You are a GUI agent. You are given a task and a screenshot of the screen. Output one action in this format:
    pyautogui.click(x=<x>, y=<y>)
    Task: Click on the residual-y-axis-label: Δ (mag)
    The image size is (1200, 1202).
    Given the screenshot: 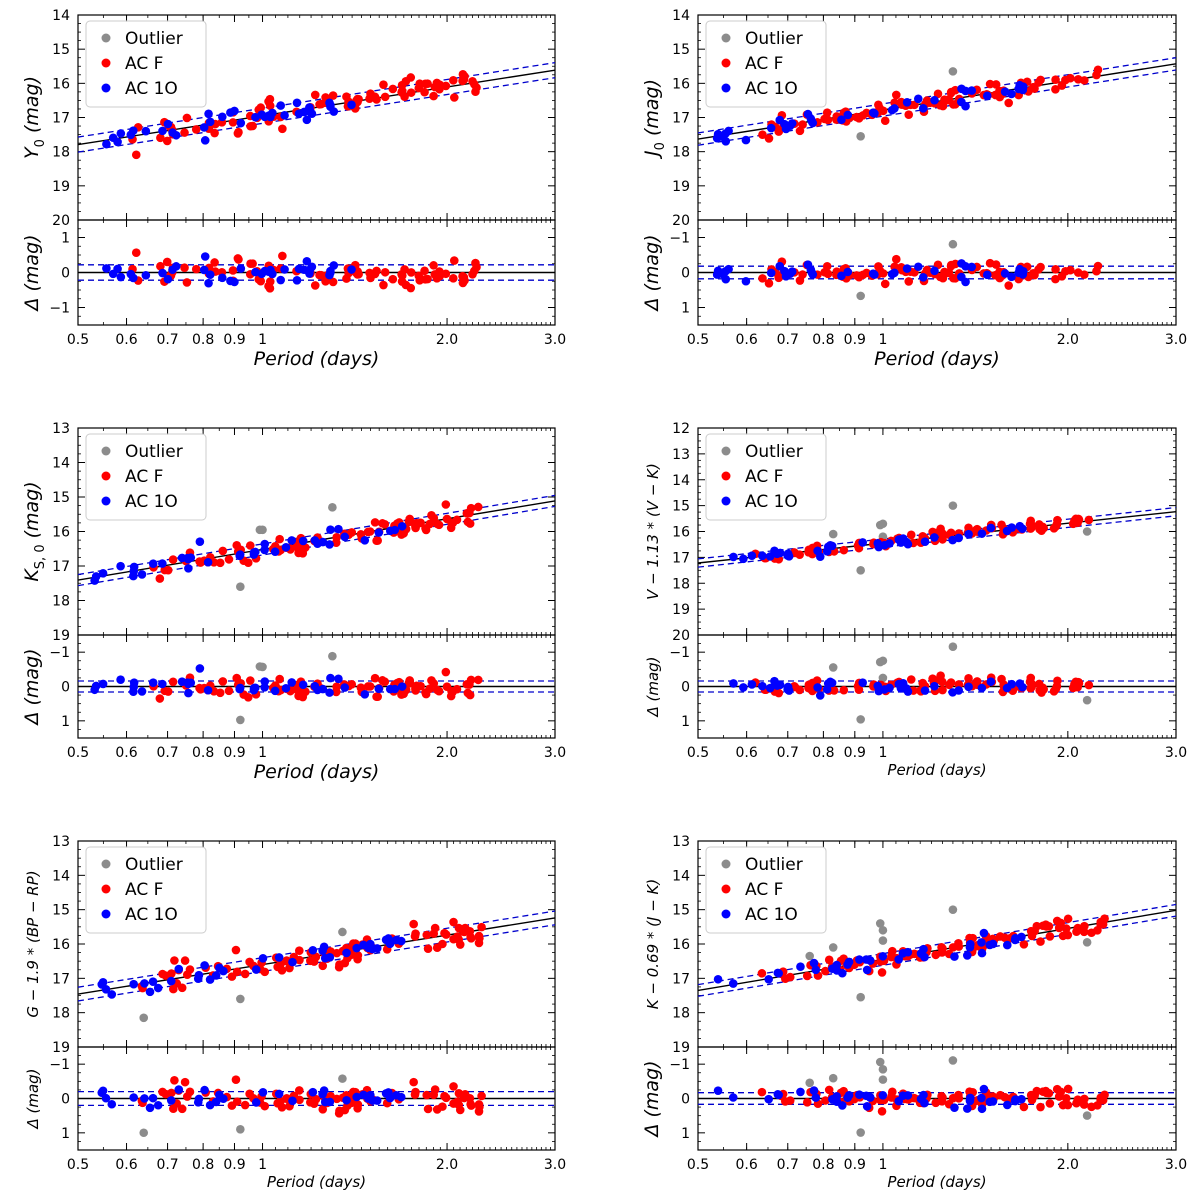 What is the action you would take?
    pyautogui.click(x=653, y=686)
    